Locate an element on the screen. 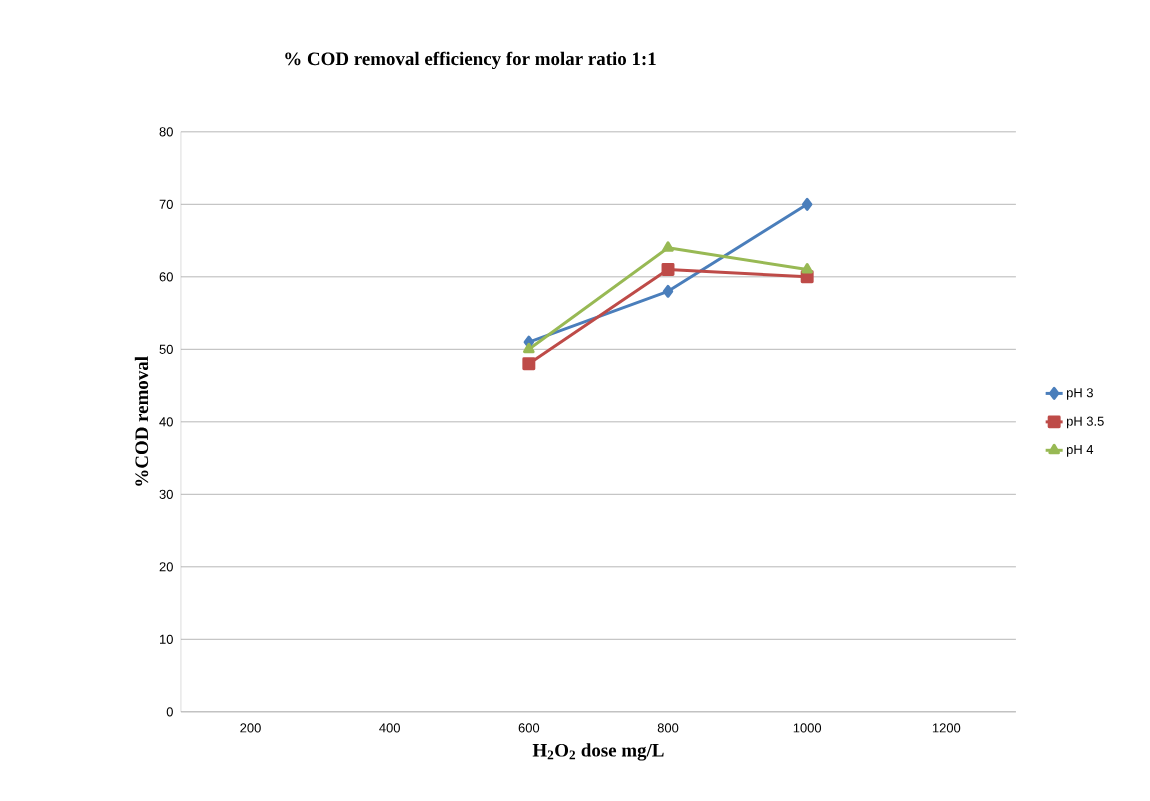 The image size is (1150, 801). y-tick-label: 80 is located at coordinates (166, 132).